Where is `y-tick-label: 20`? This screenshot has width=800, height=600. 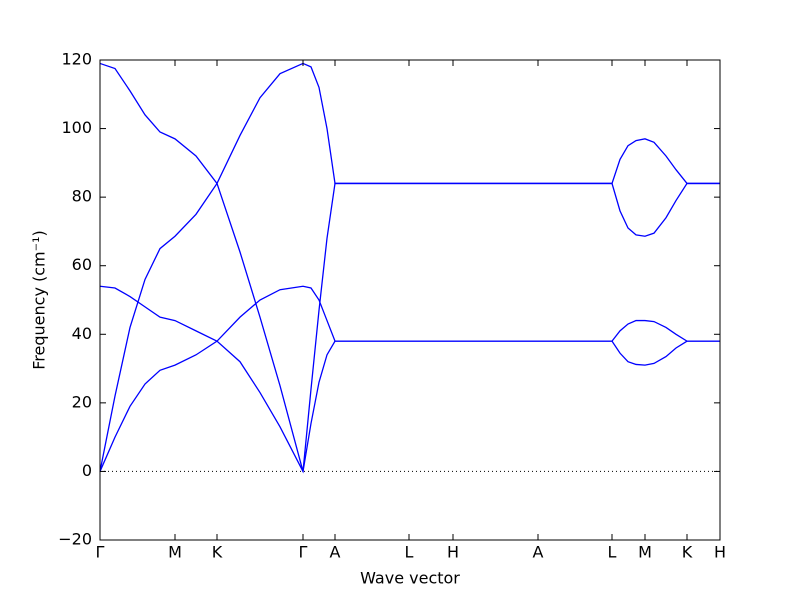 y-tick-label: 20 is located at coordinates (82, 401).